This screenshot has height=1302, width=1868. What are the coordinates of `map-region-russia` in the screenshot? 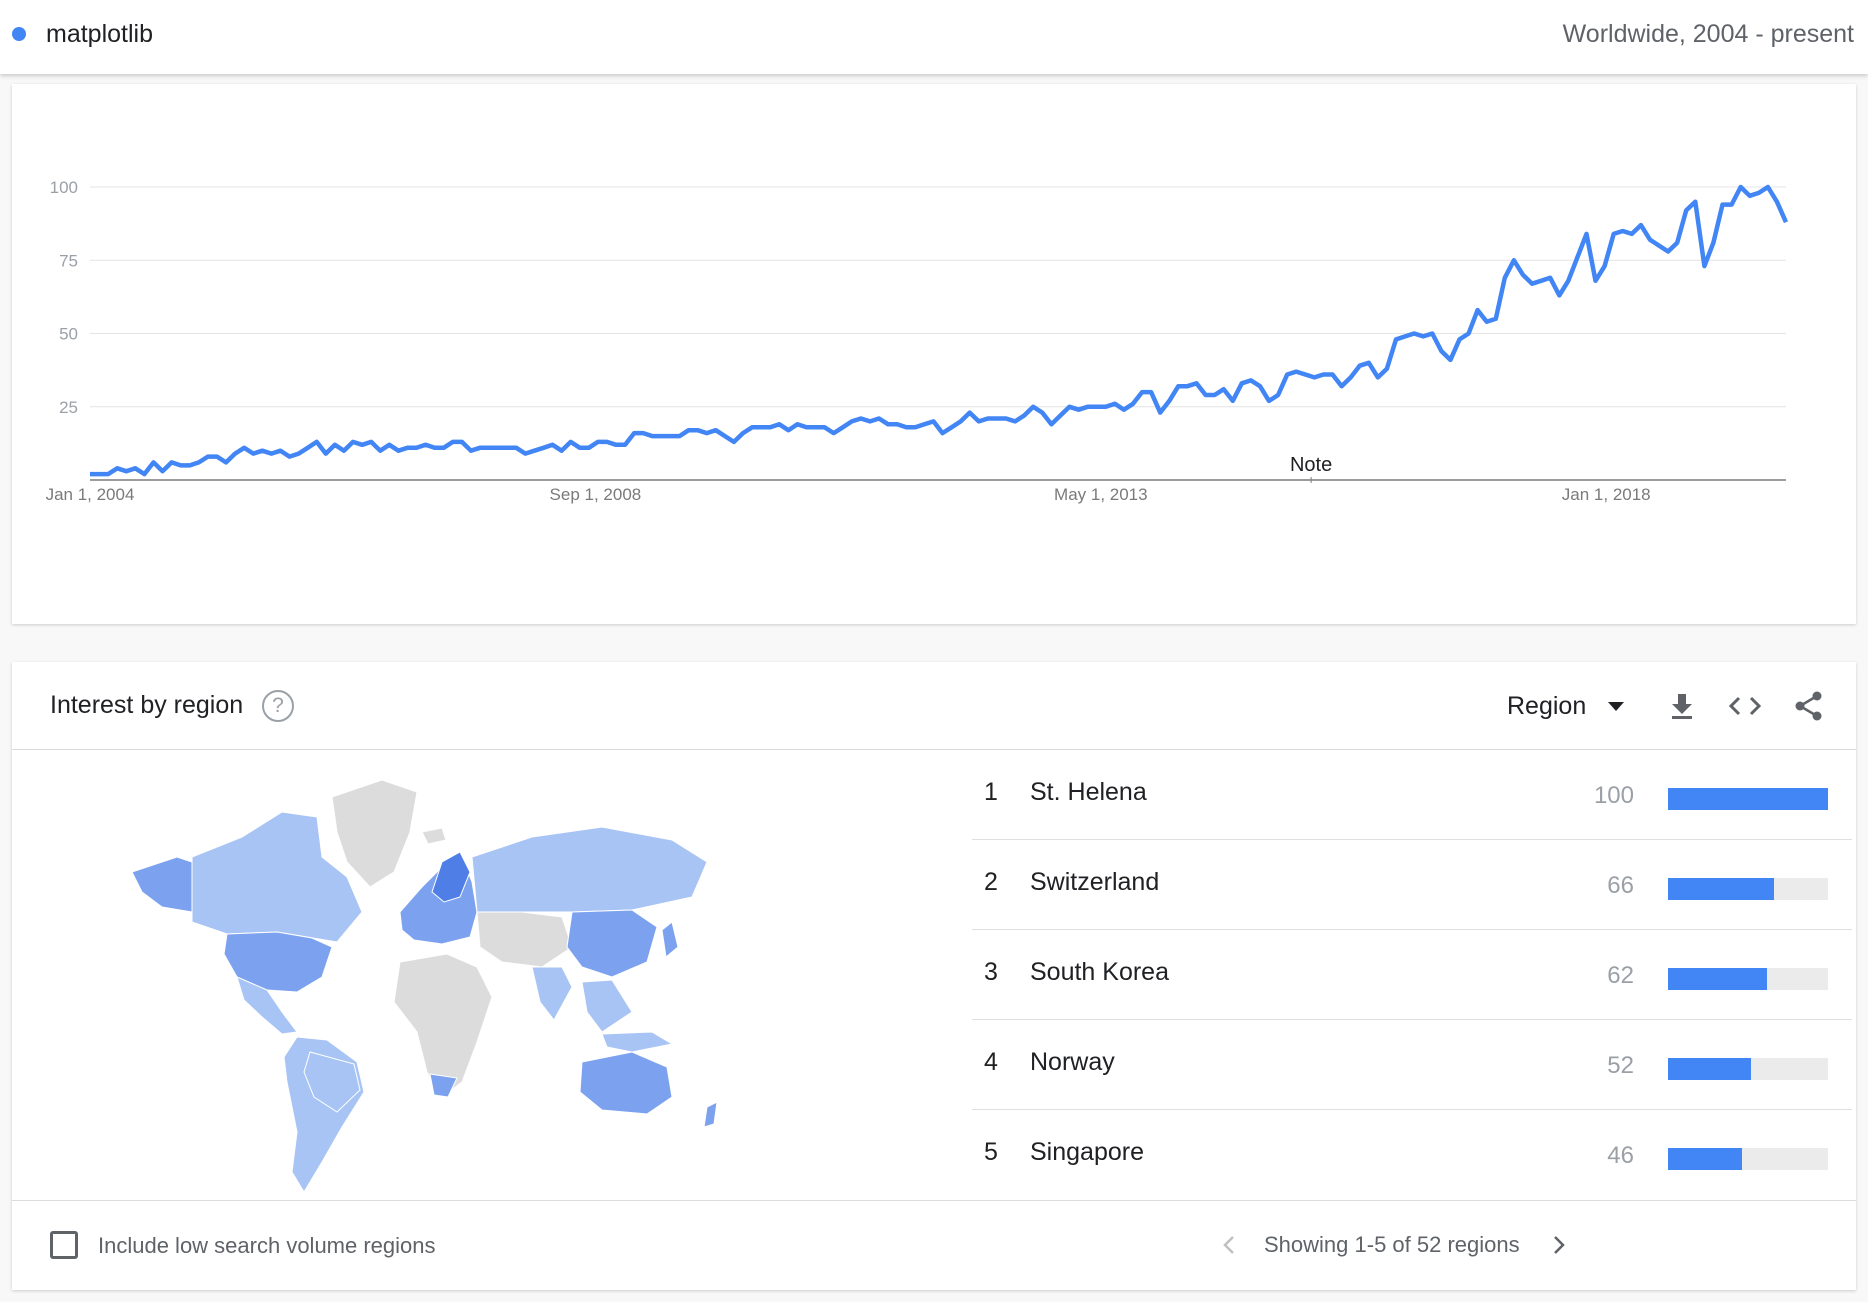 It's located at (589, 869).